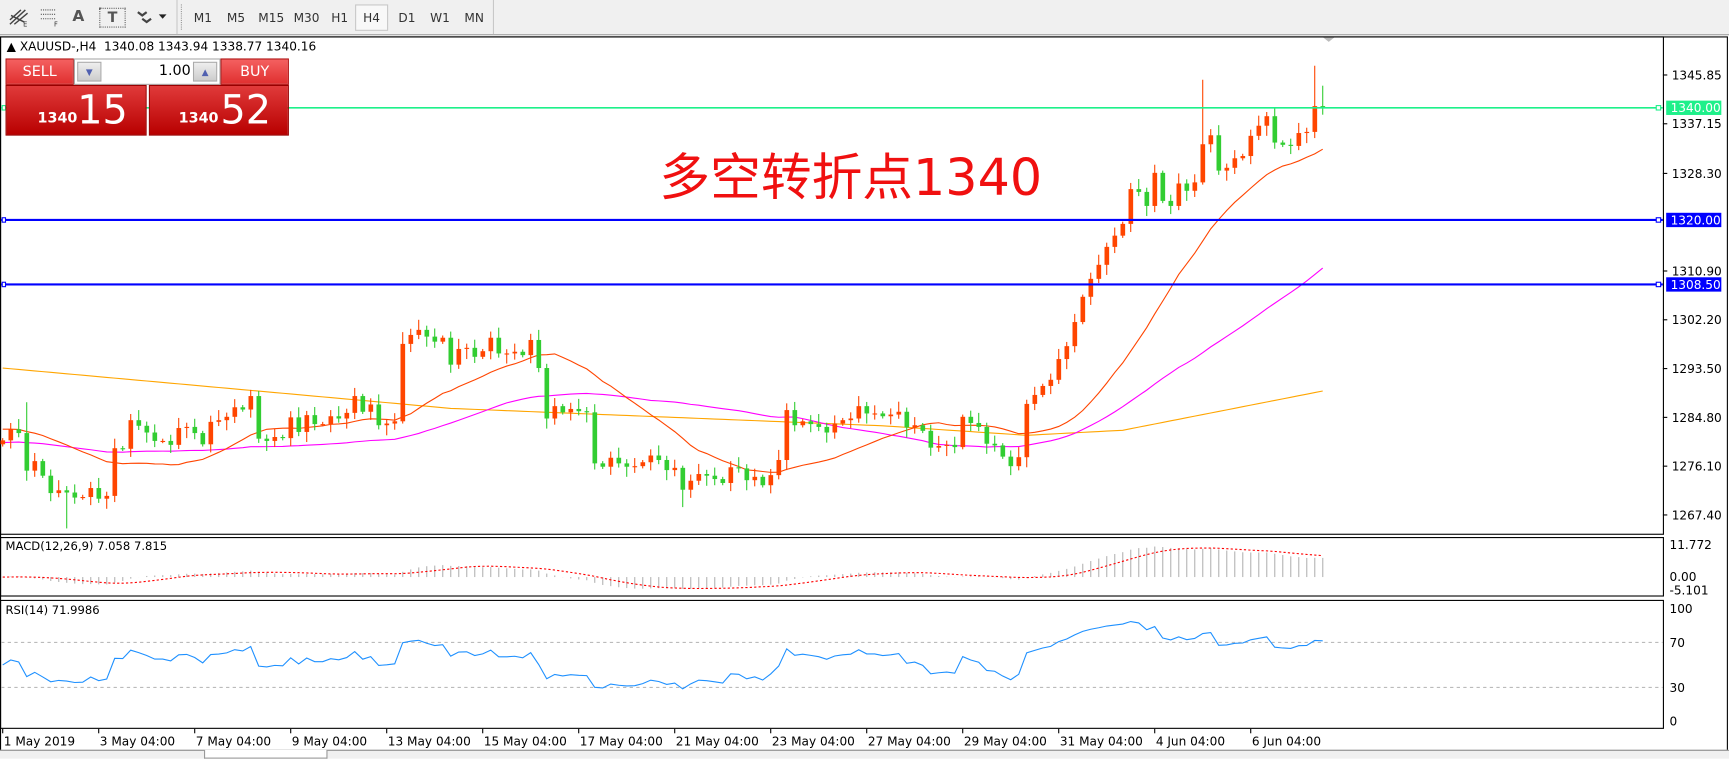 This screenshot has width=1729, height=759. I want to click on timeframe-h4-button: H4, so click(372, 17).